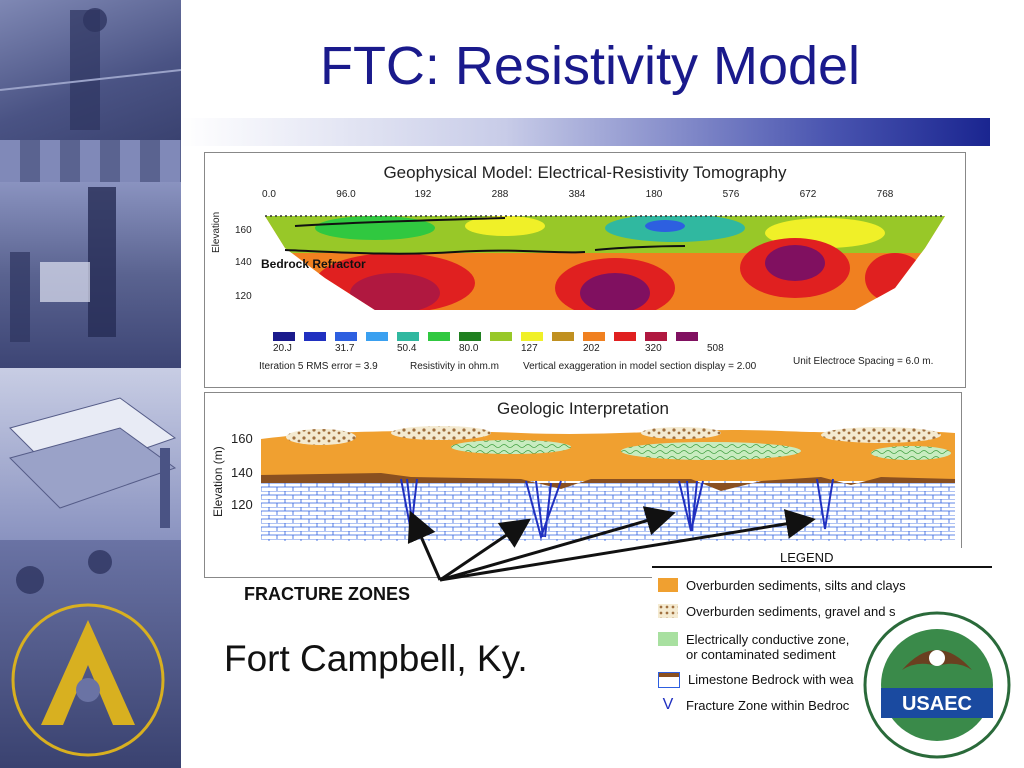  I want to click on ert-x-tick: 96.0, so click(346, 194).